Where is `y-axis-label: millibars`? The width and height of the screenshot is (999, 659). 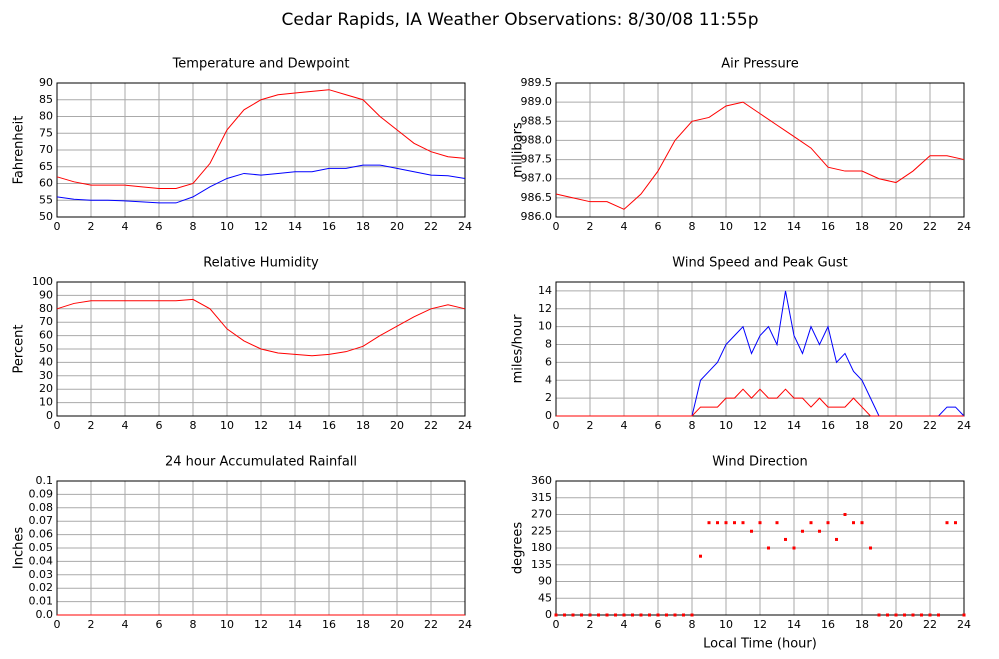
y-axis-label: millibars is located at coordinates (518, 150).